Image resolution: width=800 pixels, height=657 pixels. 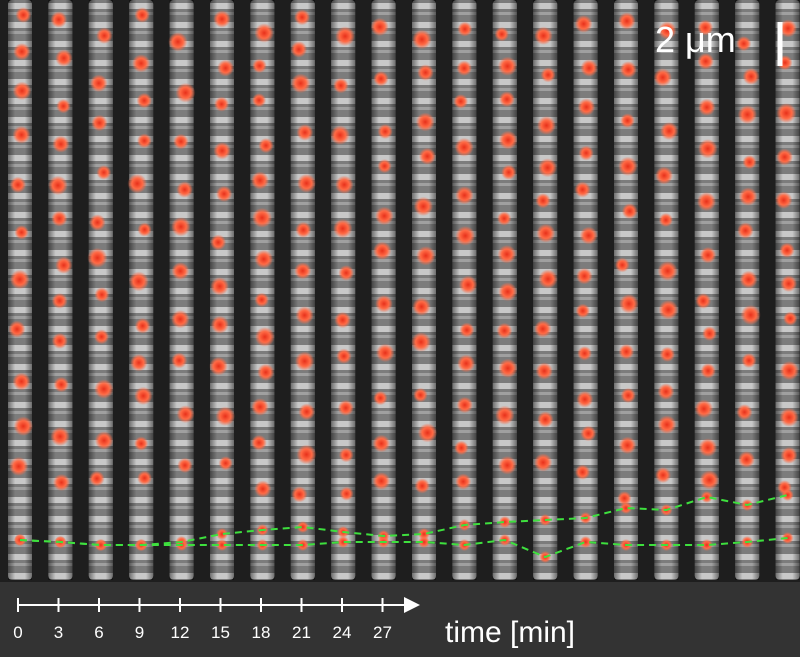 What do you see at coordinates (382, 632) in the screenshot?
I see `tick-label: 27` at bounding box center [382, 632].